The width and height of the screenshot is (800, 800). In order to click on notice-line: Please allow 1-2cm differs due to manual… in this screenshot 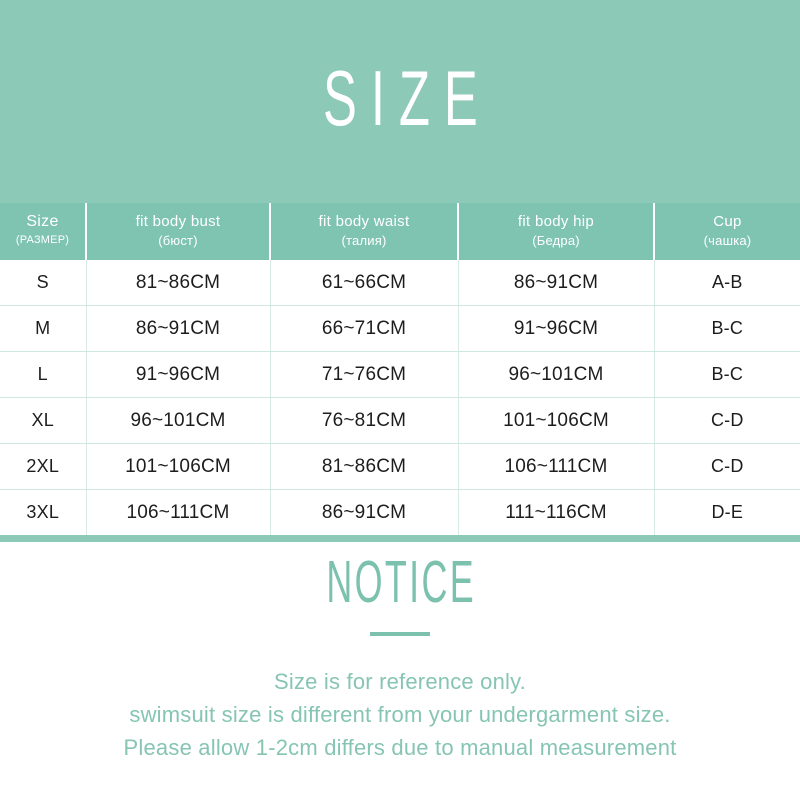, I will do `click(400, 747)`.